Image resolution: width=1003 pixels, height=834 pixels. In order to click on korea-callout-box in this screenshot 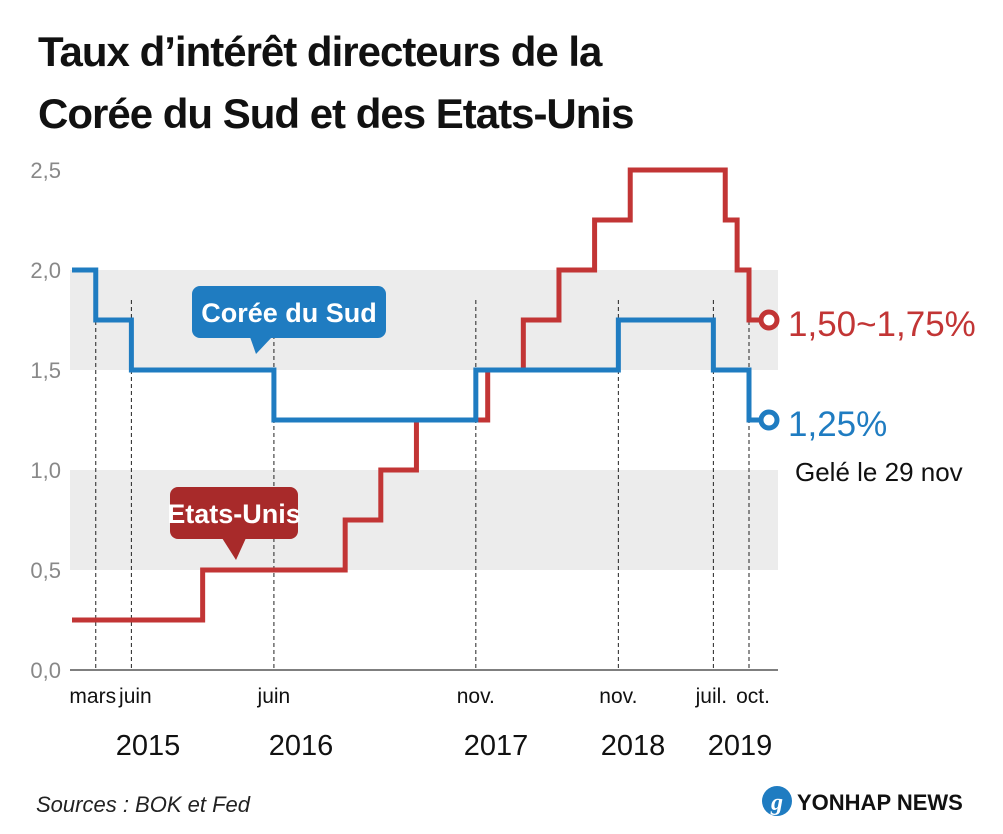, I will do `click(289, 312)`.